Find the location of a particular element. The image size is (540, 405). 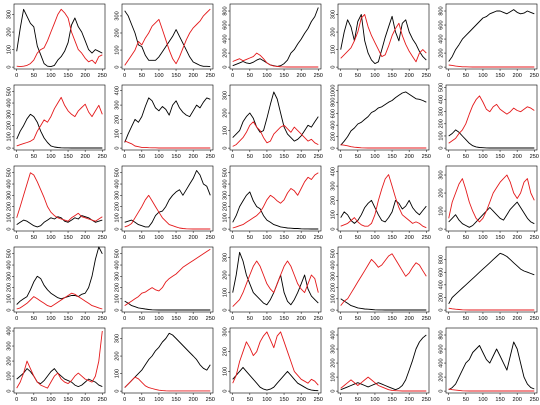

y-tick-label: 800 is located at coordinates (442, 10).